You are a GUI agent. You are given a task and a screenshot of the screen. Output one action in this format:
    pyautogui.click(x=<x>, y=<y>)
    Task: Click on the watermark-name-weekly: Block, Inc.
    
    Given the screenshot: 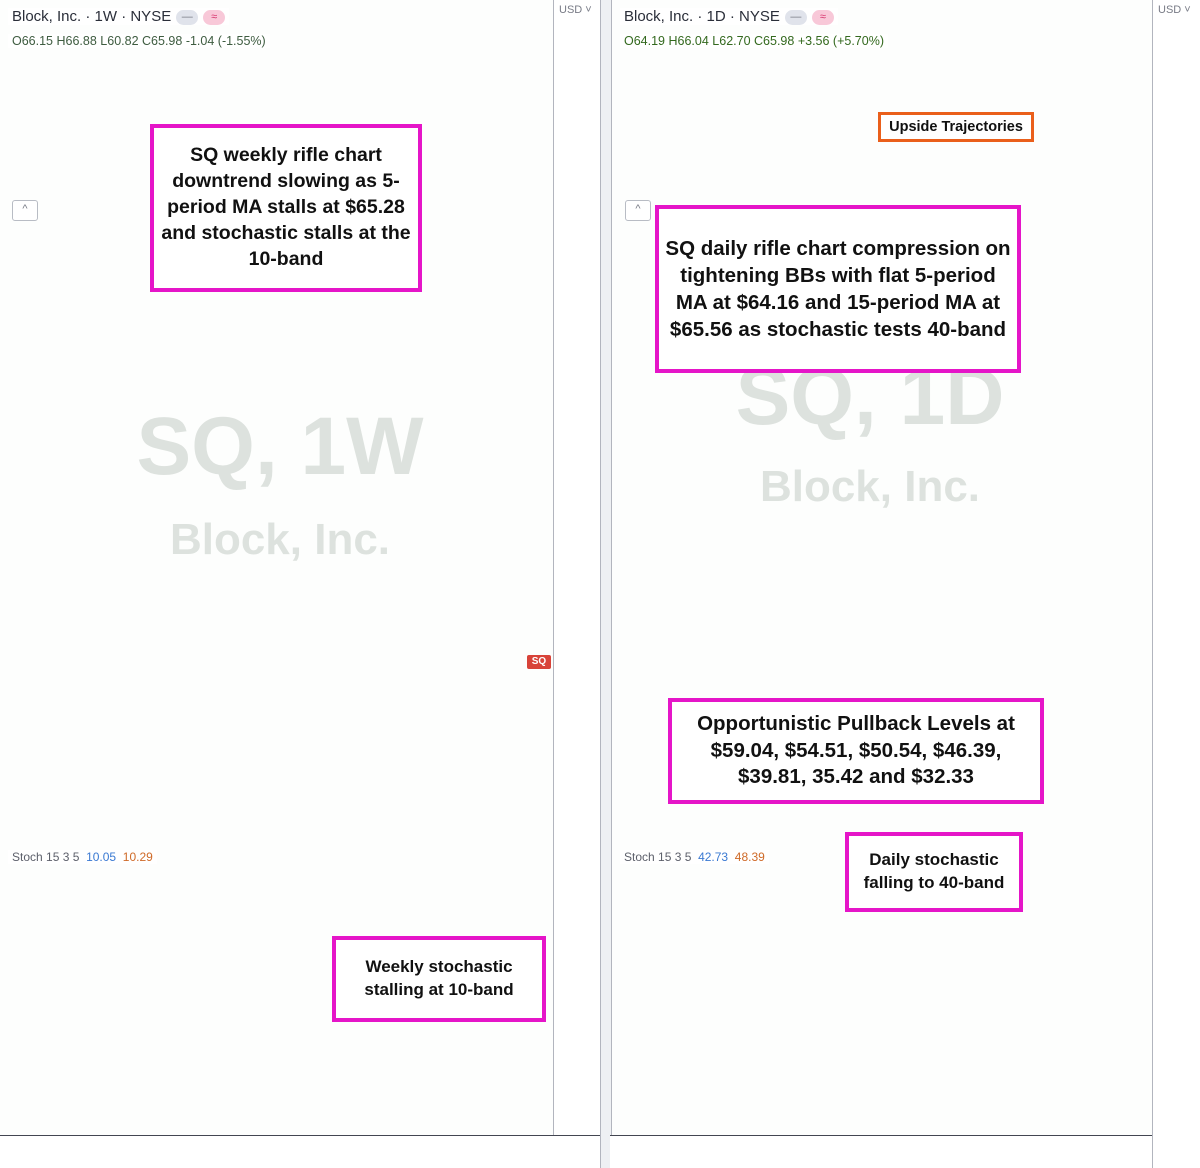 What is the action you would take?
    pyautogui.click(x=280, y=539)
    